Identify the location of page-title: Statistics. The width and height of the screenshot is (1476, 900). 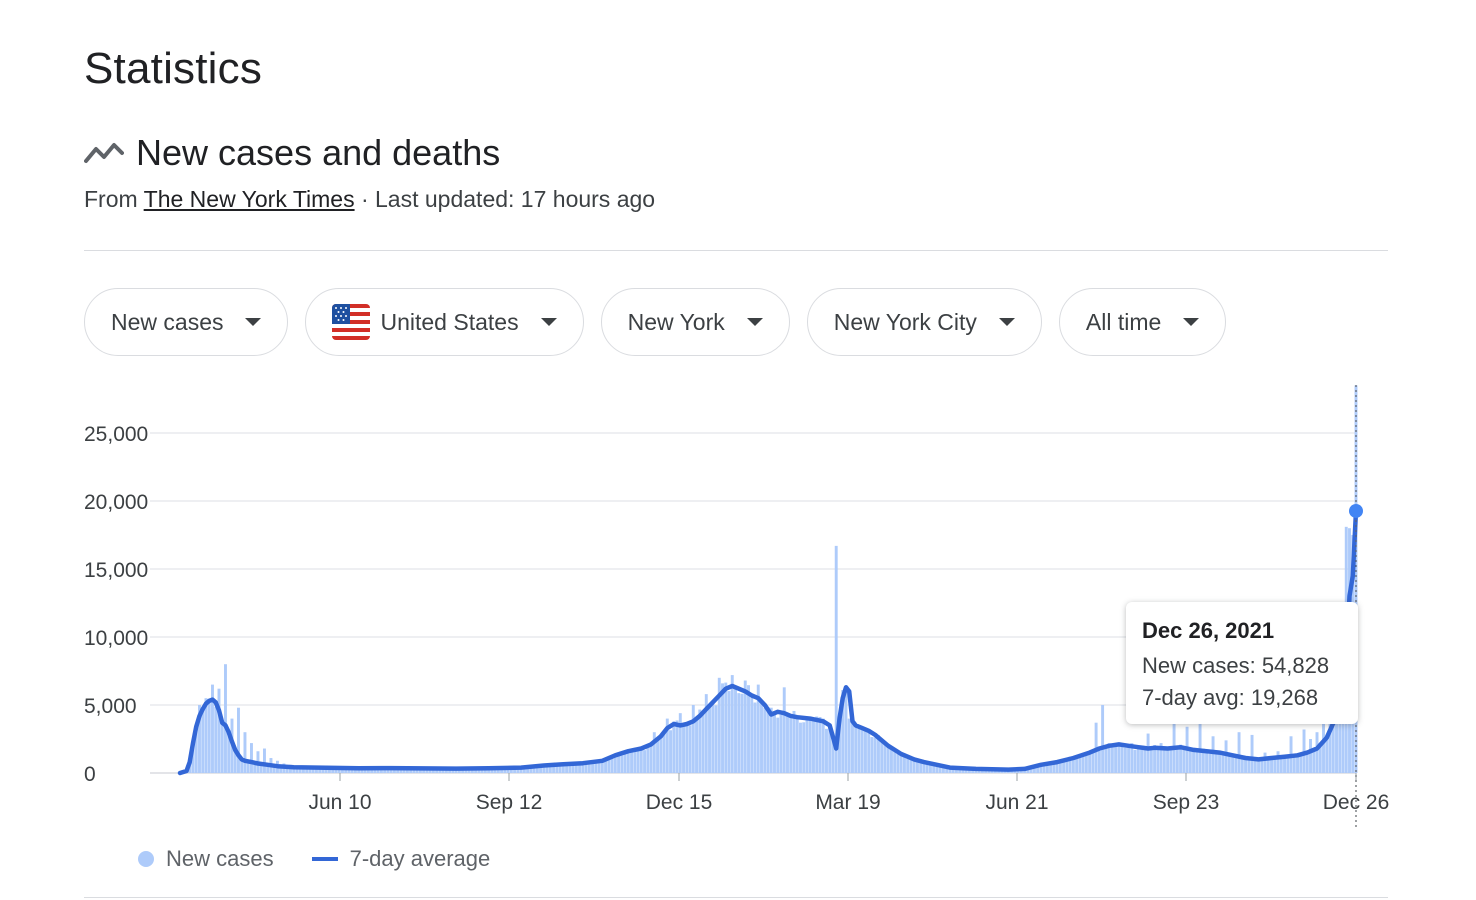
(173, 68).